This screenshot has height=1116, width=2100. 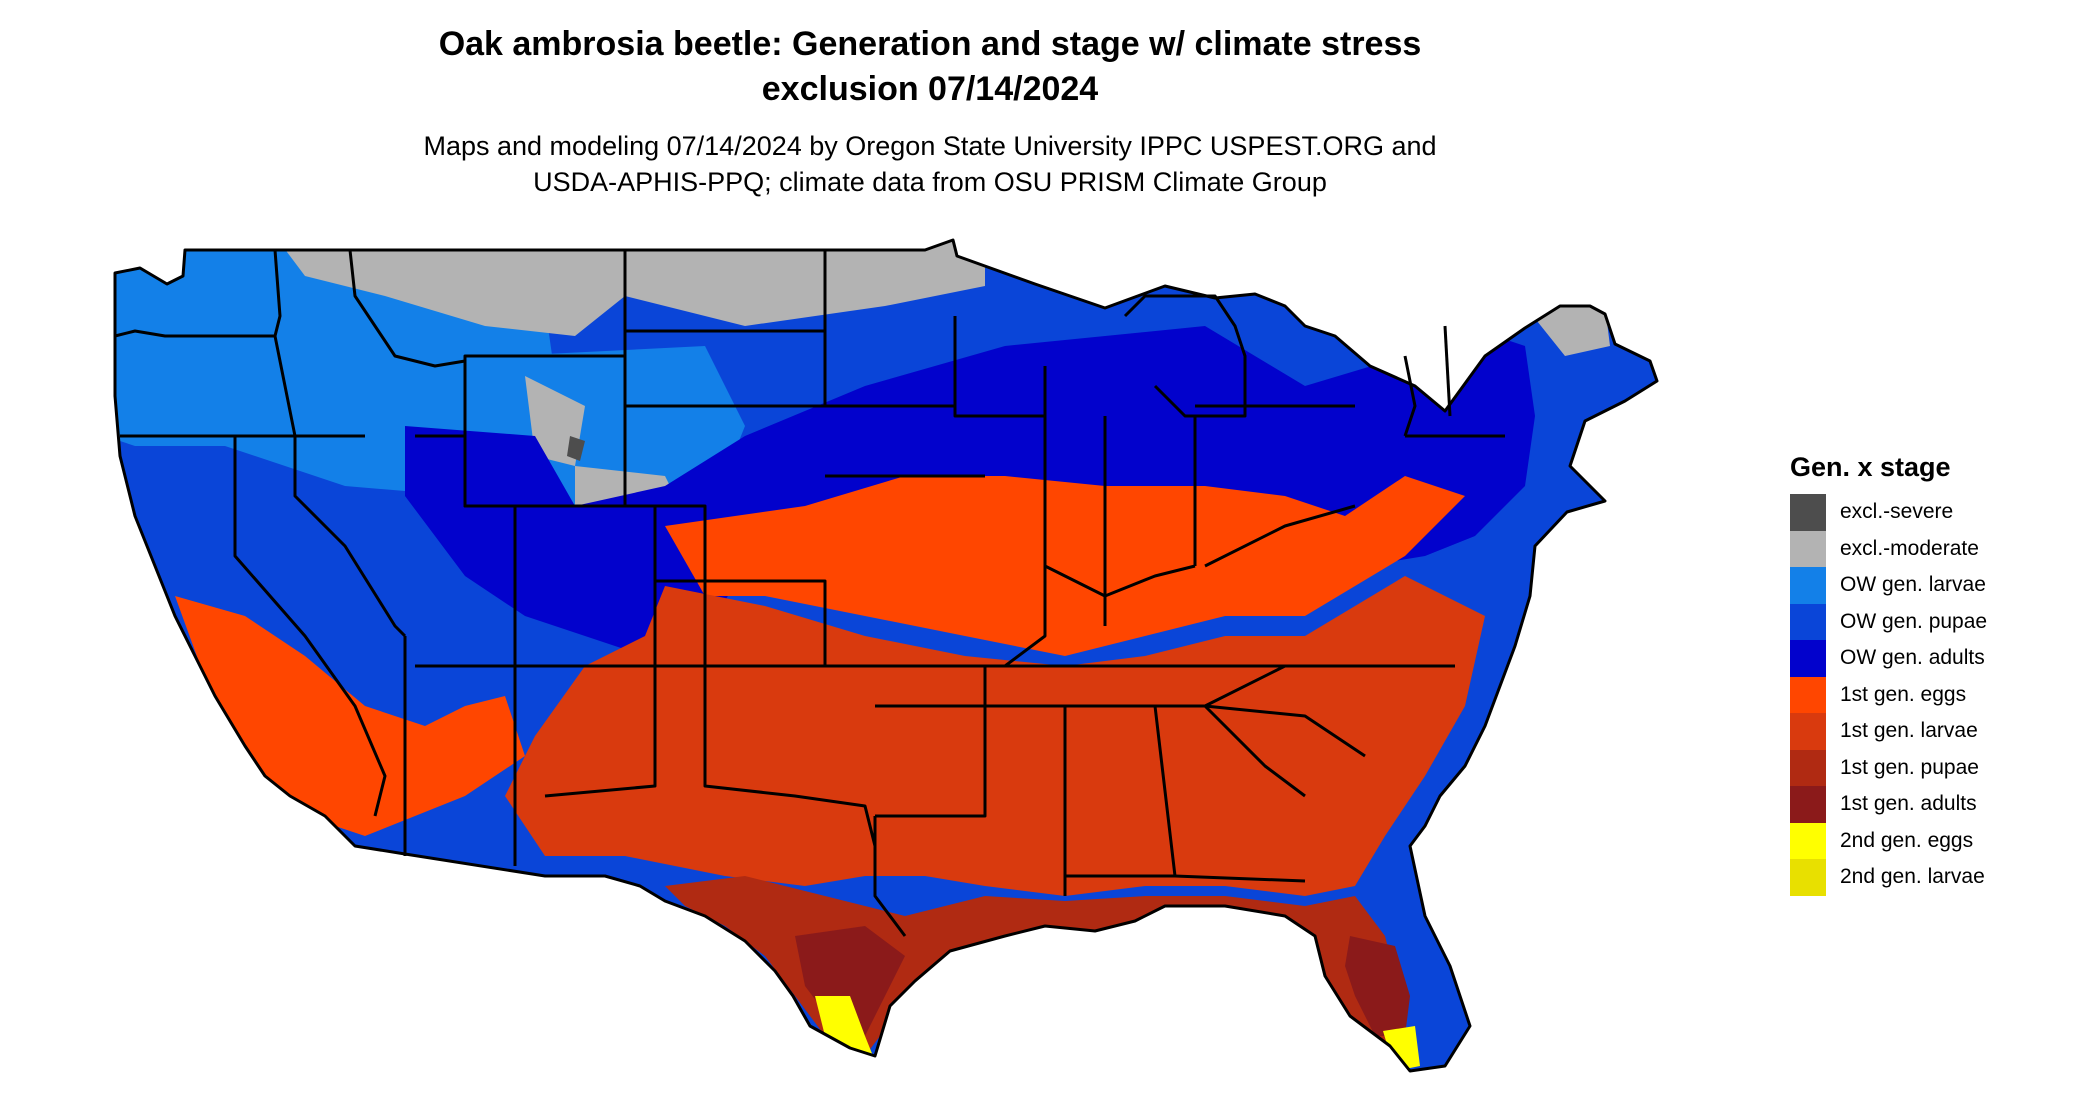 What do you see at coordinates (576, 448) in the screenshot?
I see `region-excl-severe-wyoming` at bounding box center [576, 448].